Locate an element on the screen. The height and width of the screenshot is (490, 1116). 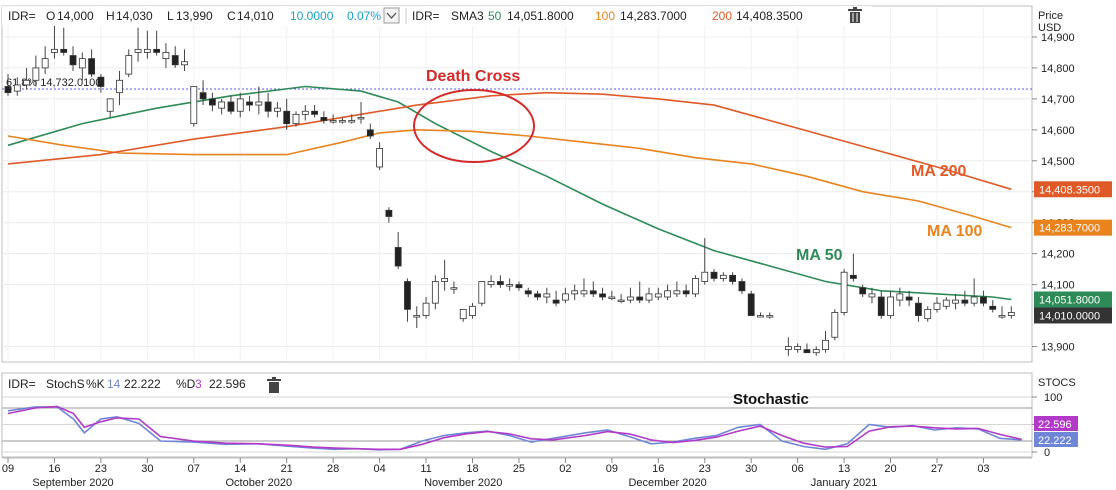
date-tick-label: 16 is located at coordinates (658, 469).